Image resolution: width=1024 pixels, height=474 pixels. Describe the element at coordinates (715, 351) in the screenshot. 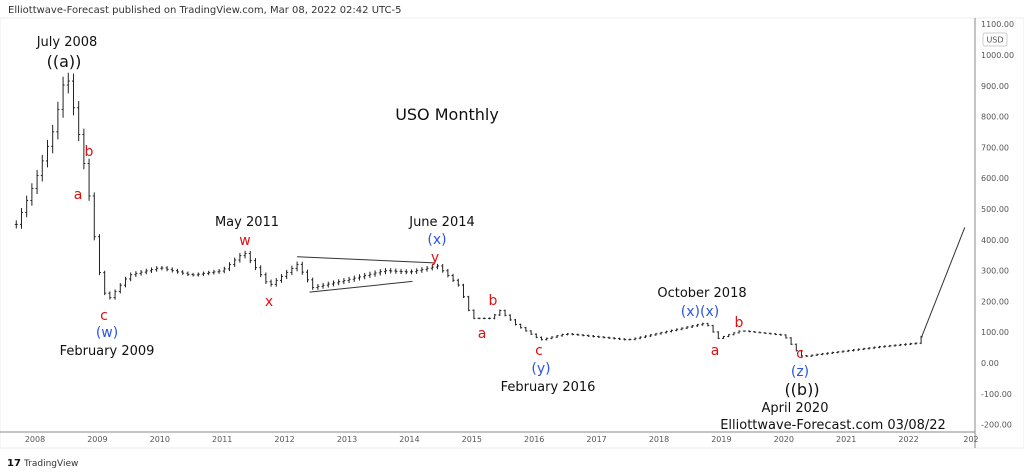

I see `wave-a-3: a` at that location.